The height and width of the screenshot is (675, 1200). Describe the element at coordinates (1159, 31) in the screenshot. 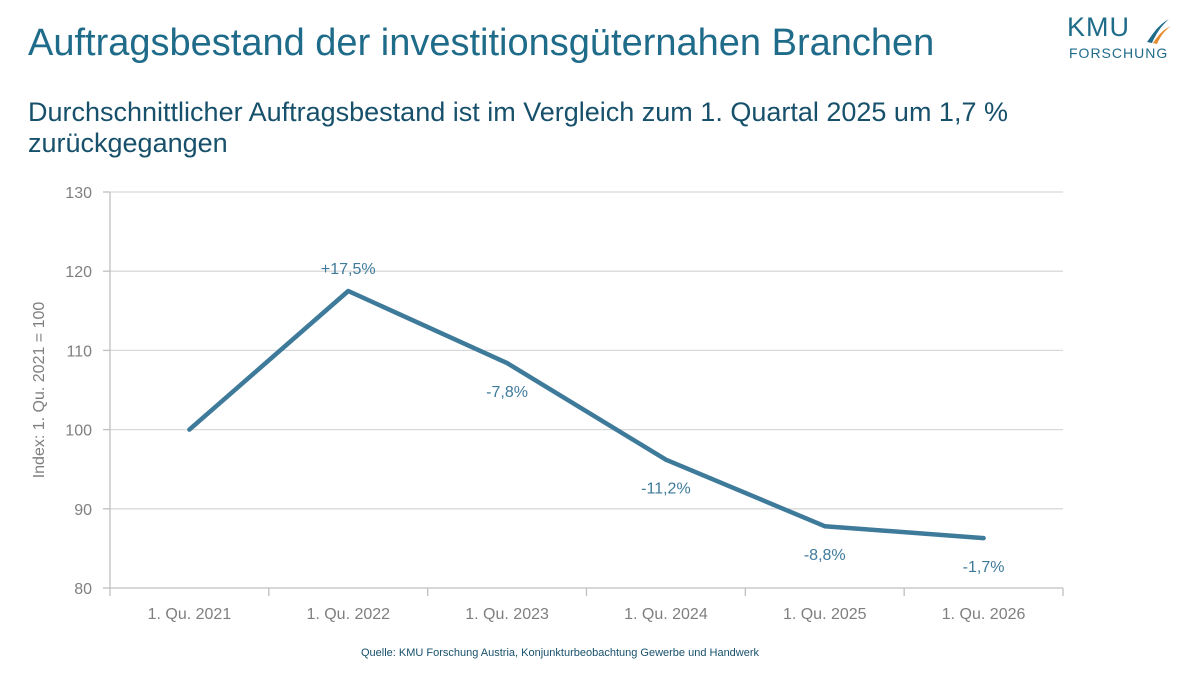

I see `logo-swoosh-icon` at that location.